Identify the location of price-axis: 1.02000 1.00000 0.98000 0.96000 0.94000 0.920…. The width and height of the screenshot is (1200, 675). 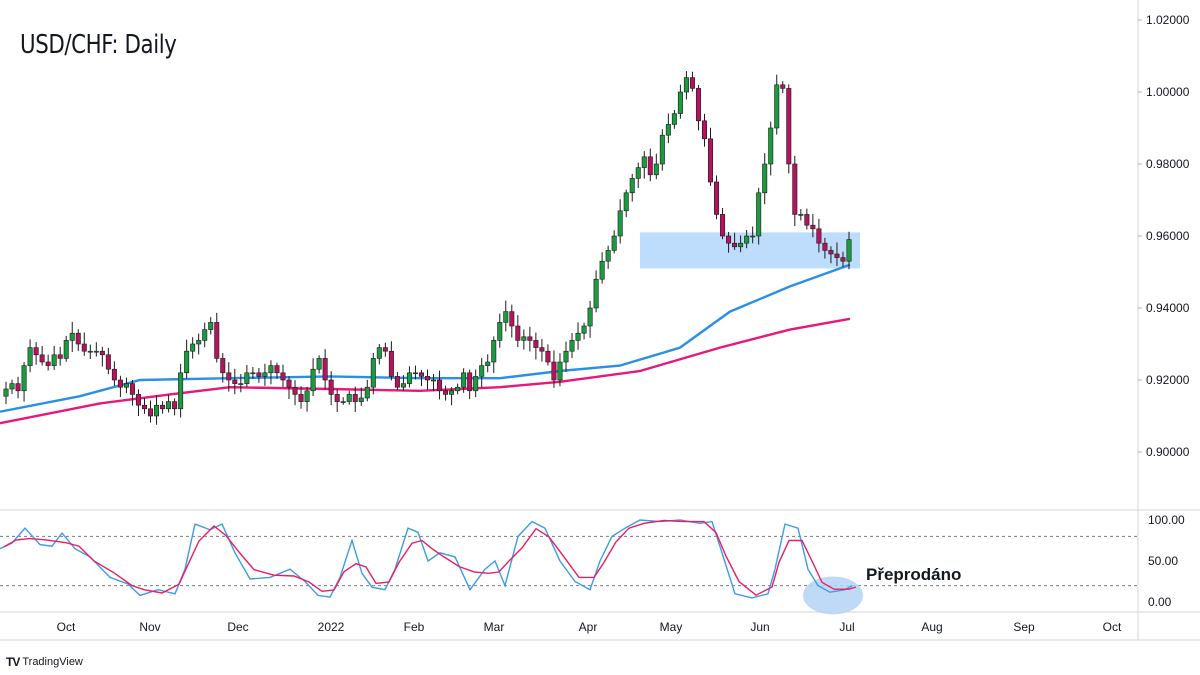
(1164, 311).